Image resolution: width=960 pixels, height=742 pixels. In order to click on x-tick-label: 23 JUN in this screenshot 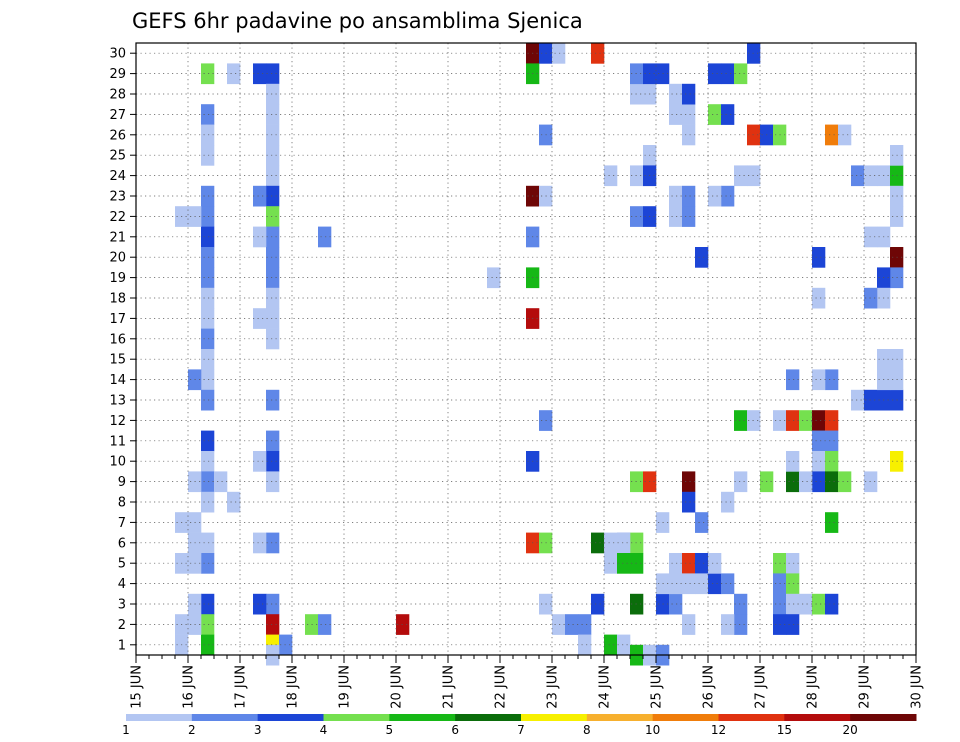, I will do `click(553, 687)`.